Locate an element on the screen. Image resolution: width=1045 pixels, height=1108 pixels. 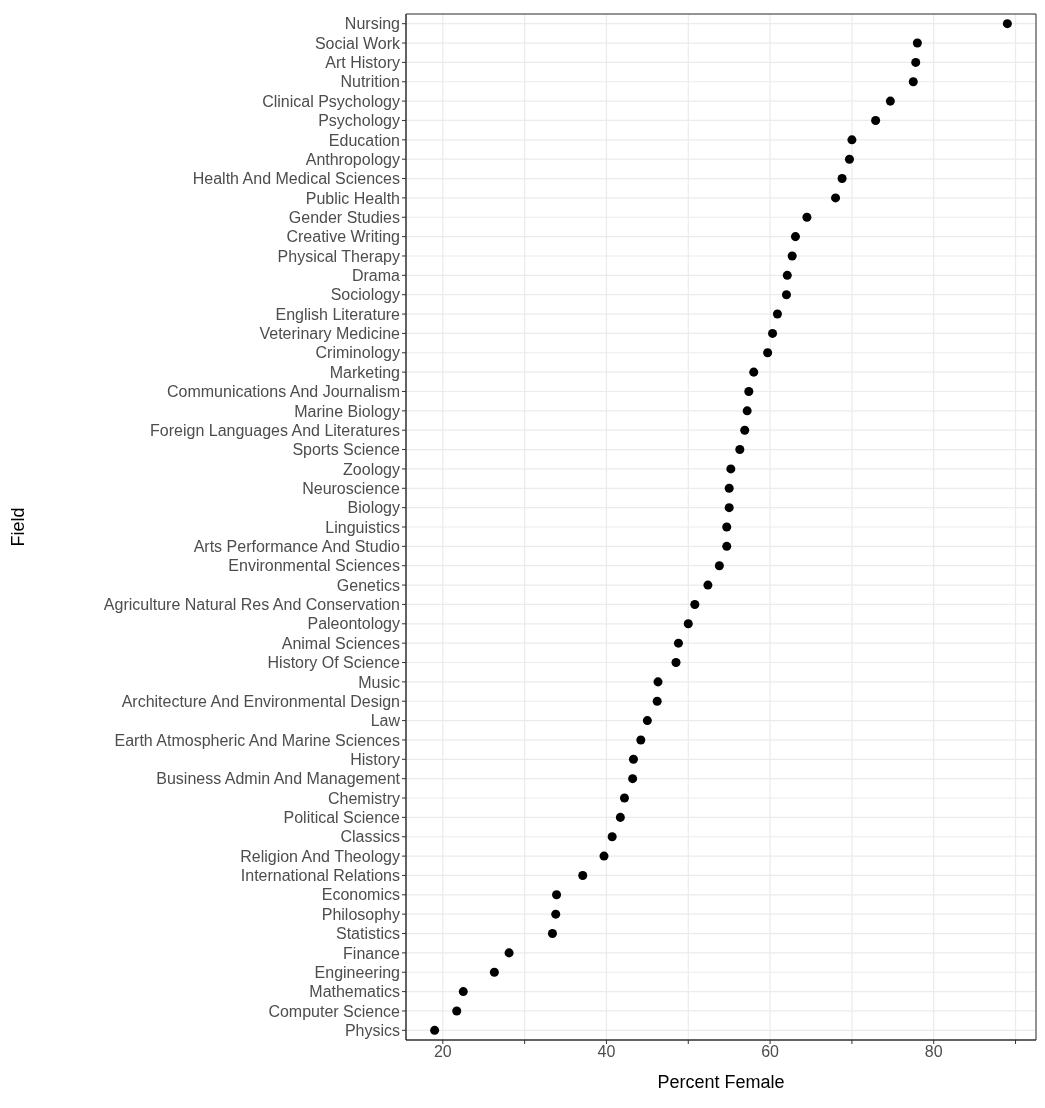
y-tick-label: Nursing is located at coordinates (372, 24).